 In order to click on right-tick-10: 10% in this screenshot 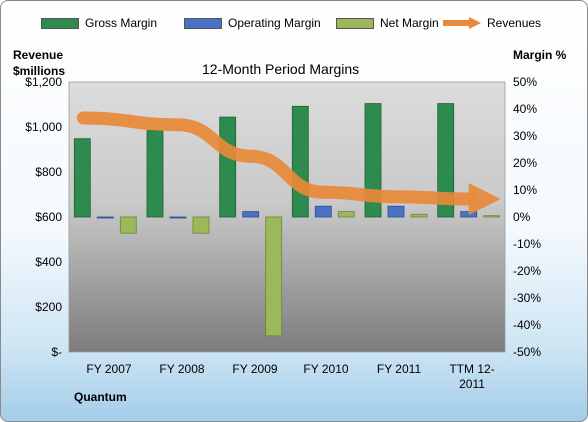, I will do `click(525, 190)`.